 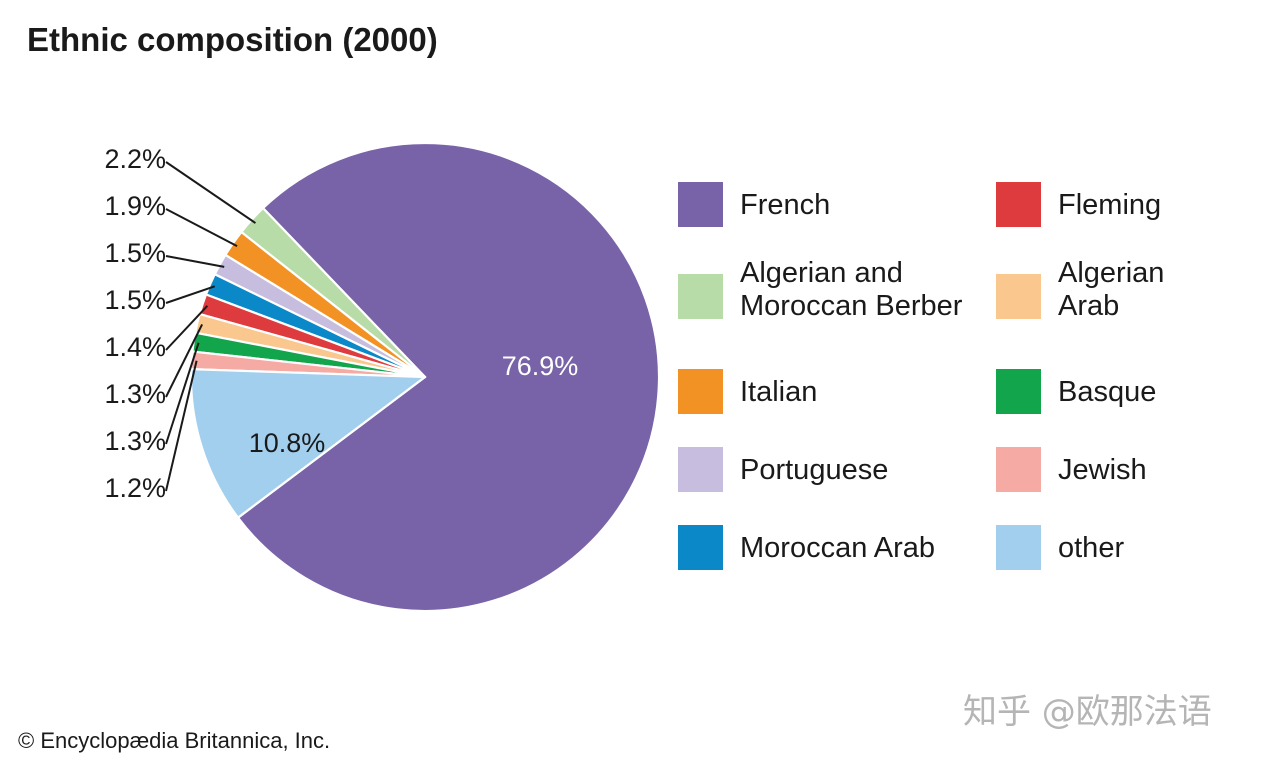 I want to click on callout-line-basque, so click(x=182, y=393).